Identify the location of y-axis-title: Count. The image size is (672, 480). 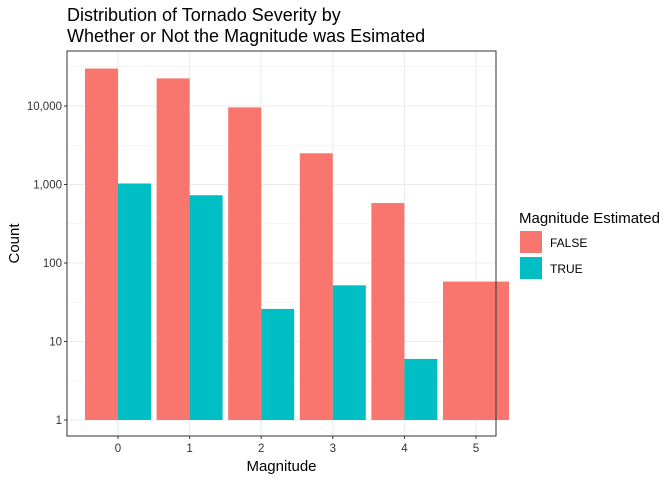
(14, 243).